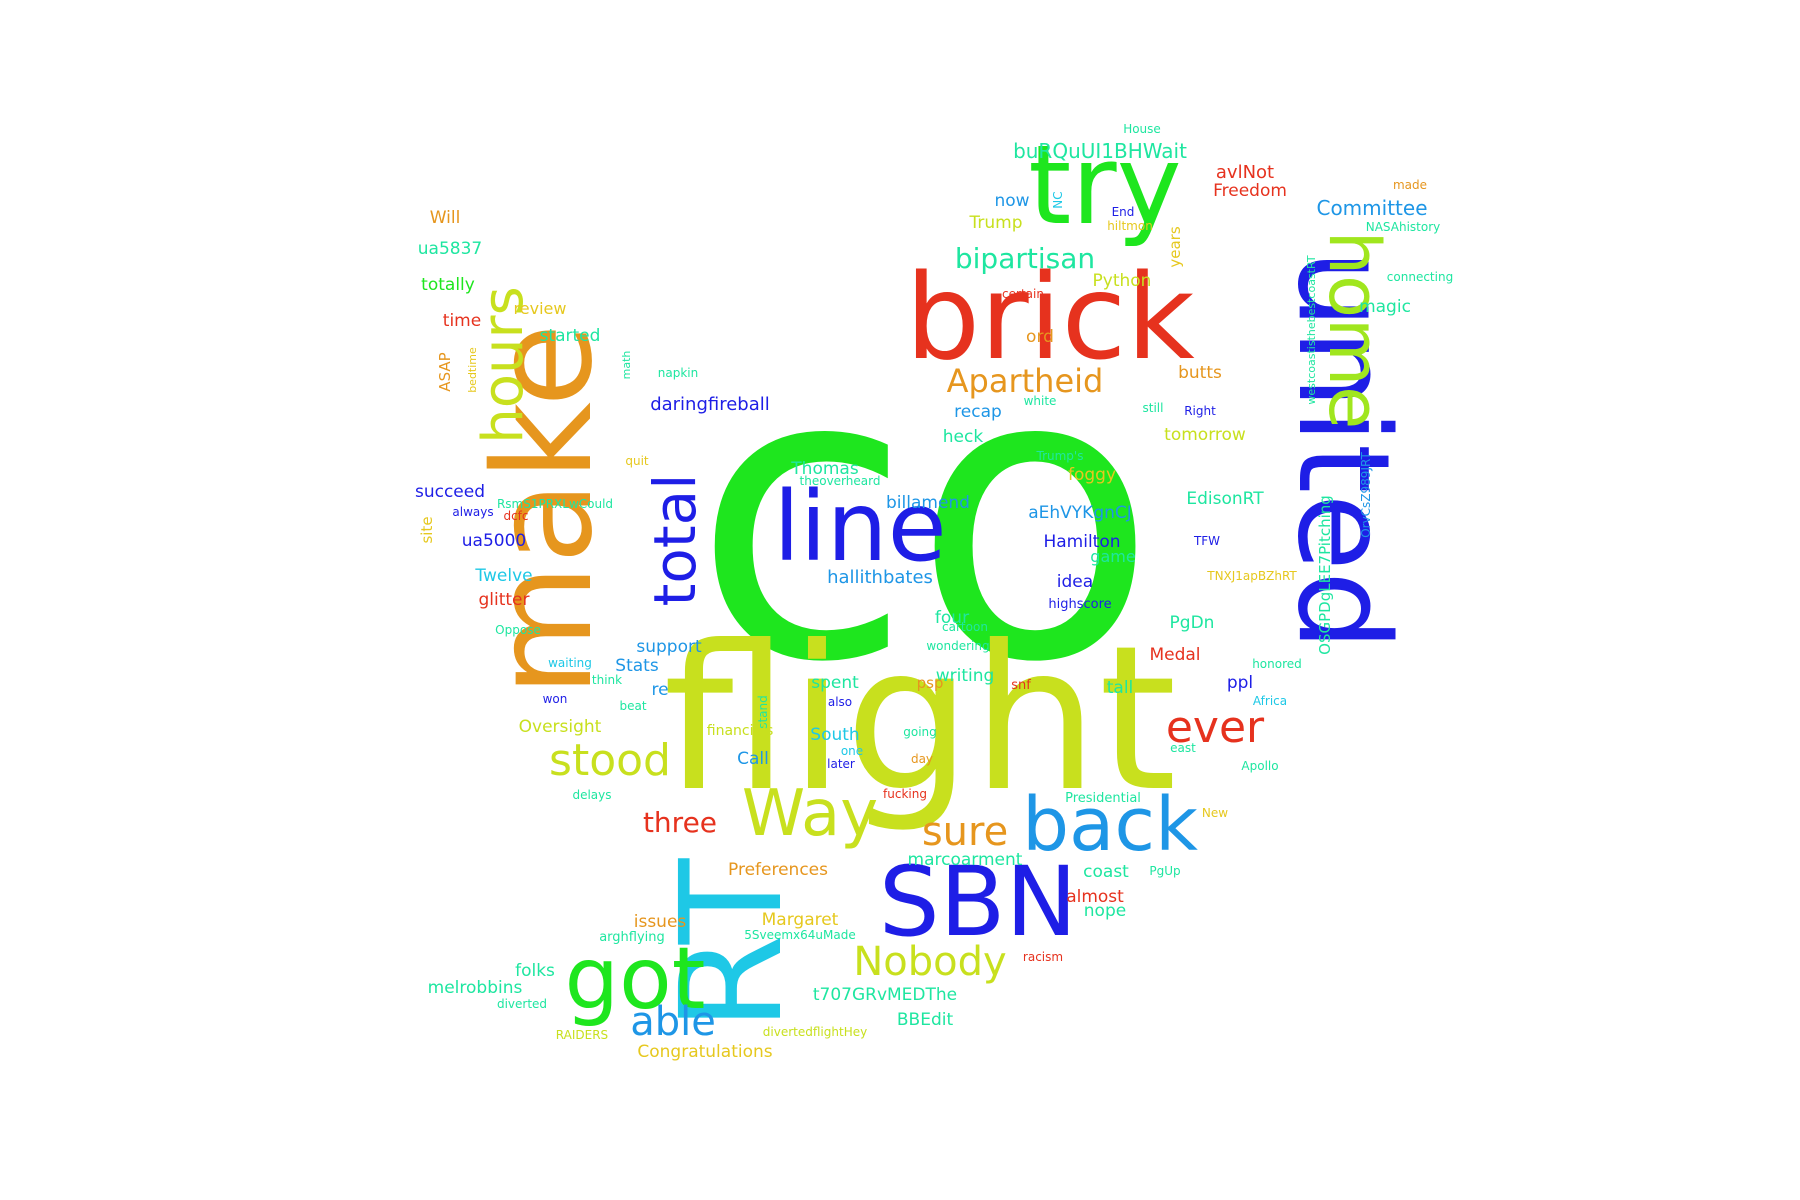 The width and height of the screenshot is (1800, 1200). What do you see at coordinates (1215, 813) in the screenshot?
I see `word-New: New` at bounding box center [1215, 813].